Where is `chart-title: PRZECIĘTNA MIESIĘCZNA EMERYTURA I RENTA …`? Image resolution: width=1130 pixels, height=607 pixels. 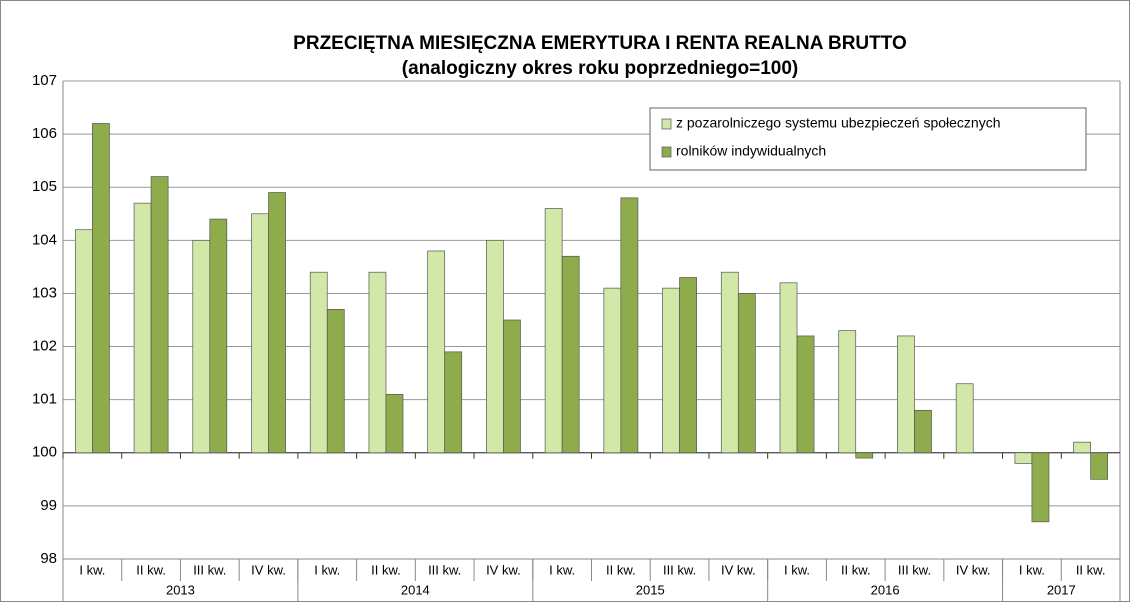 chart-title: PRZECIĘTNA MIESIĘCZNA EMERYTURA I RENTA … is located at coordinates (600, 43).